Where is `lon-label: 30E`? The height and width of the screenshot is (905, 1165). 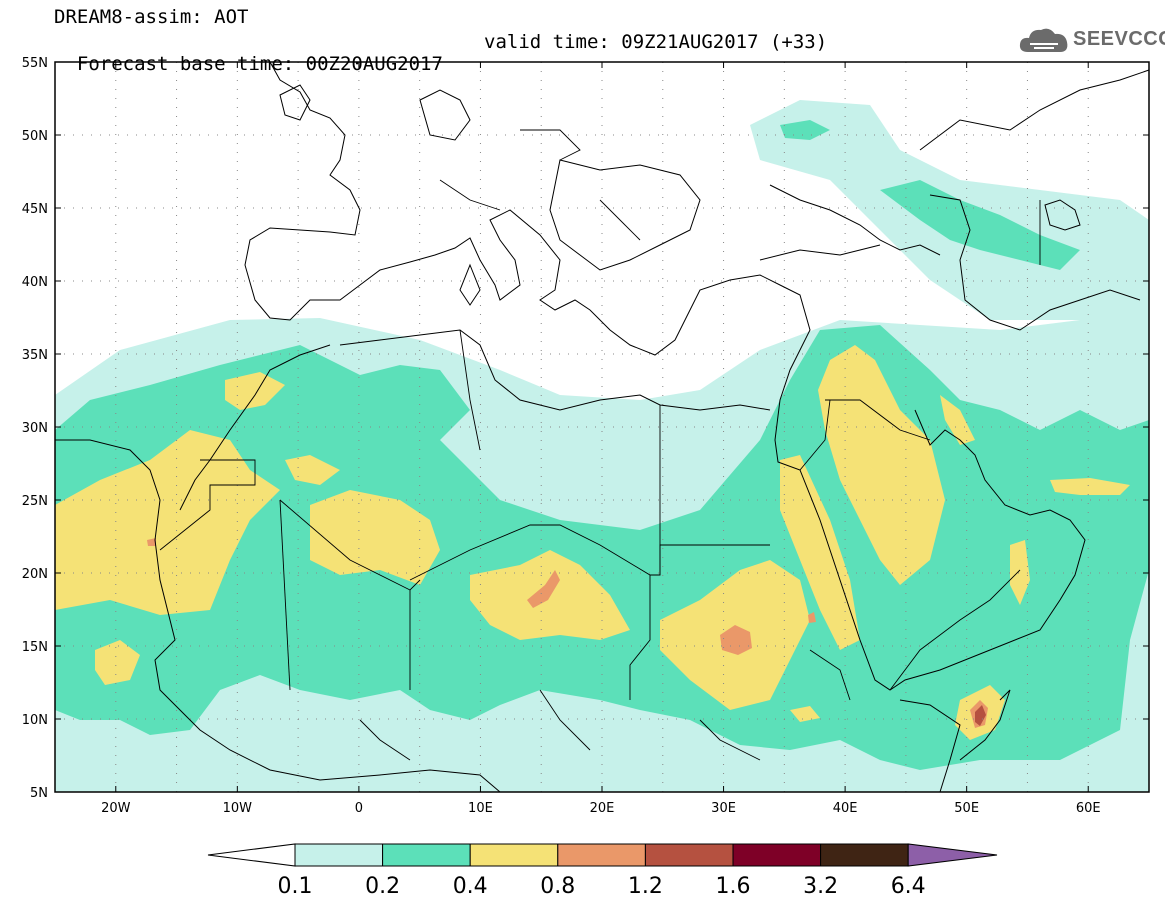
lon-label: 30E is located at coordinates (723, 808).